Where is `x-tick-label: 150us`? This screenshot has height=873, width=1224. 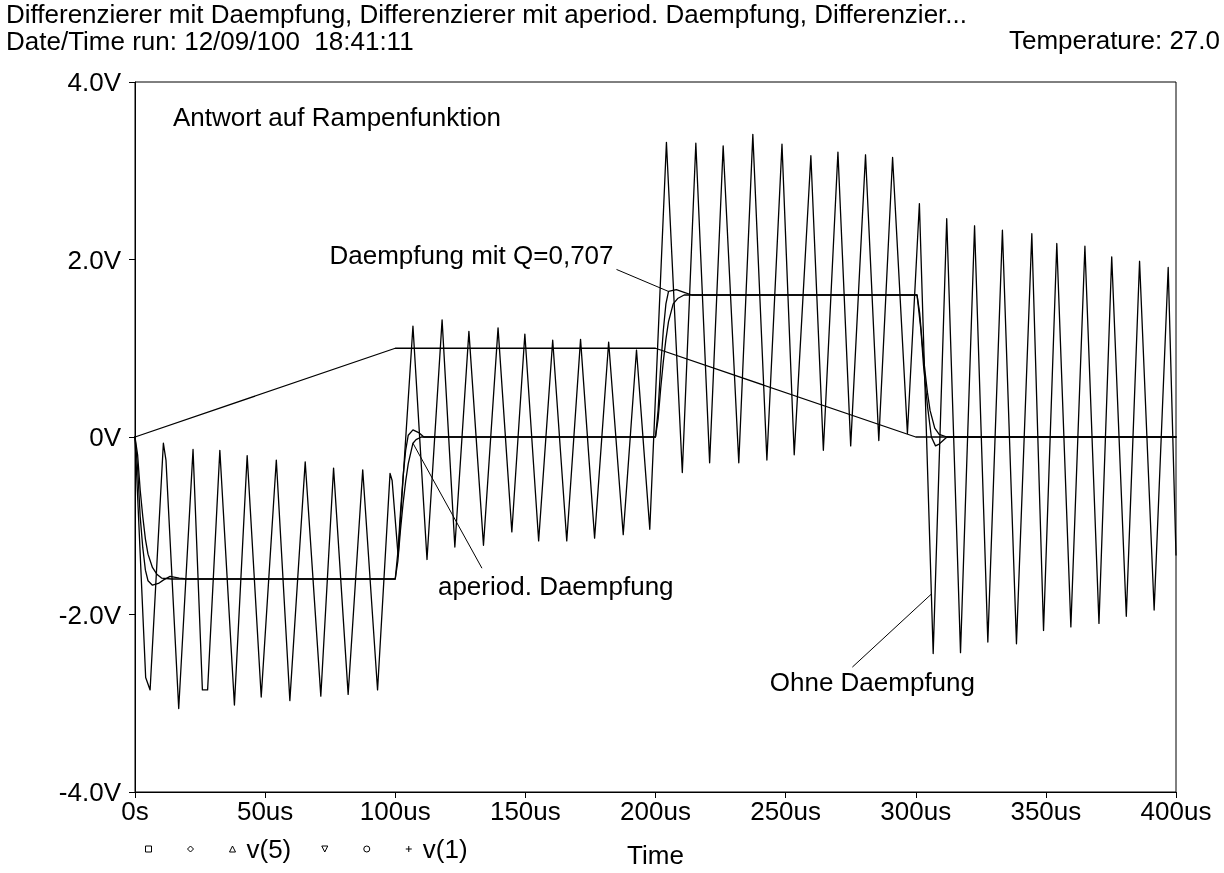
x-tick-label: 150us is located at coordinates (525, 811).